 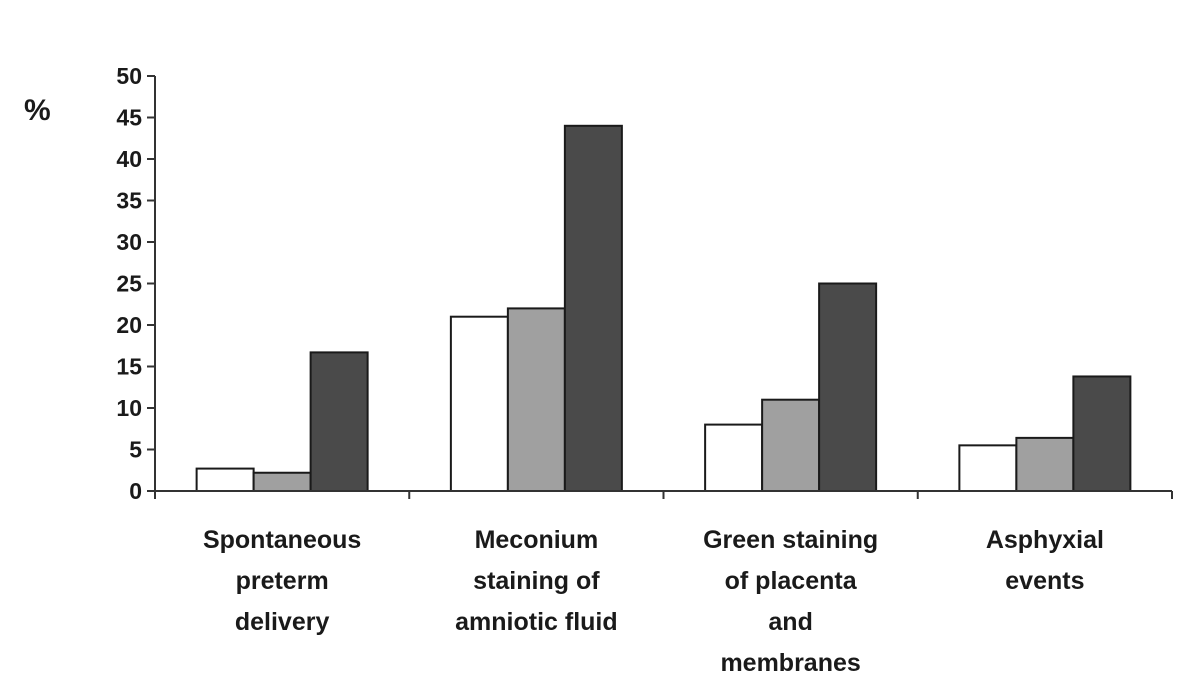 I want to click on bar-series3-cat4, so click(x=1102, y=433).